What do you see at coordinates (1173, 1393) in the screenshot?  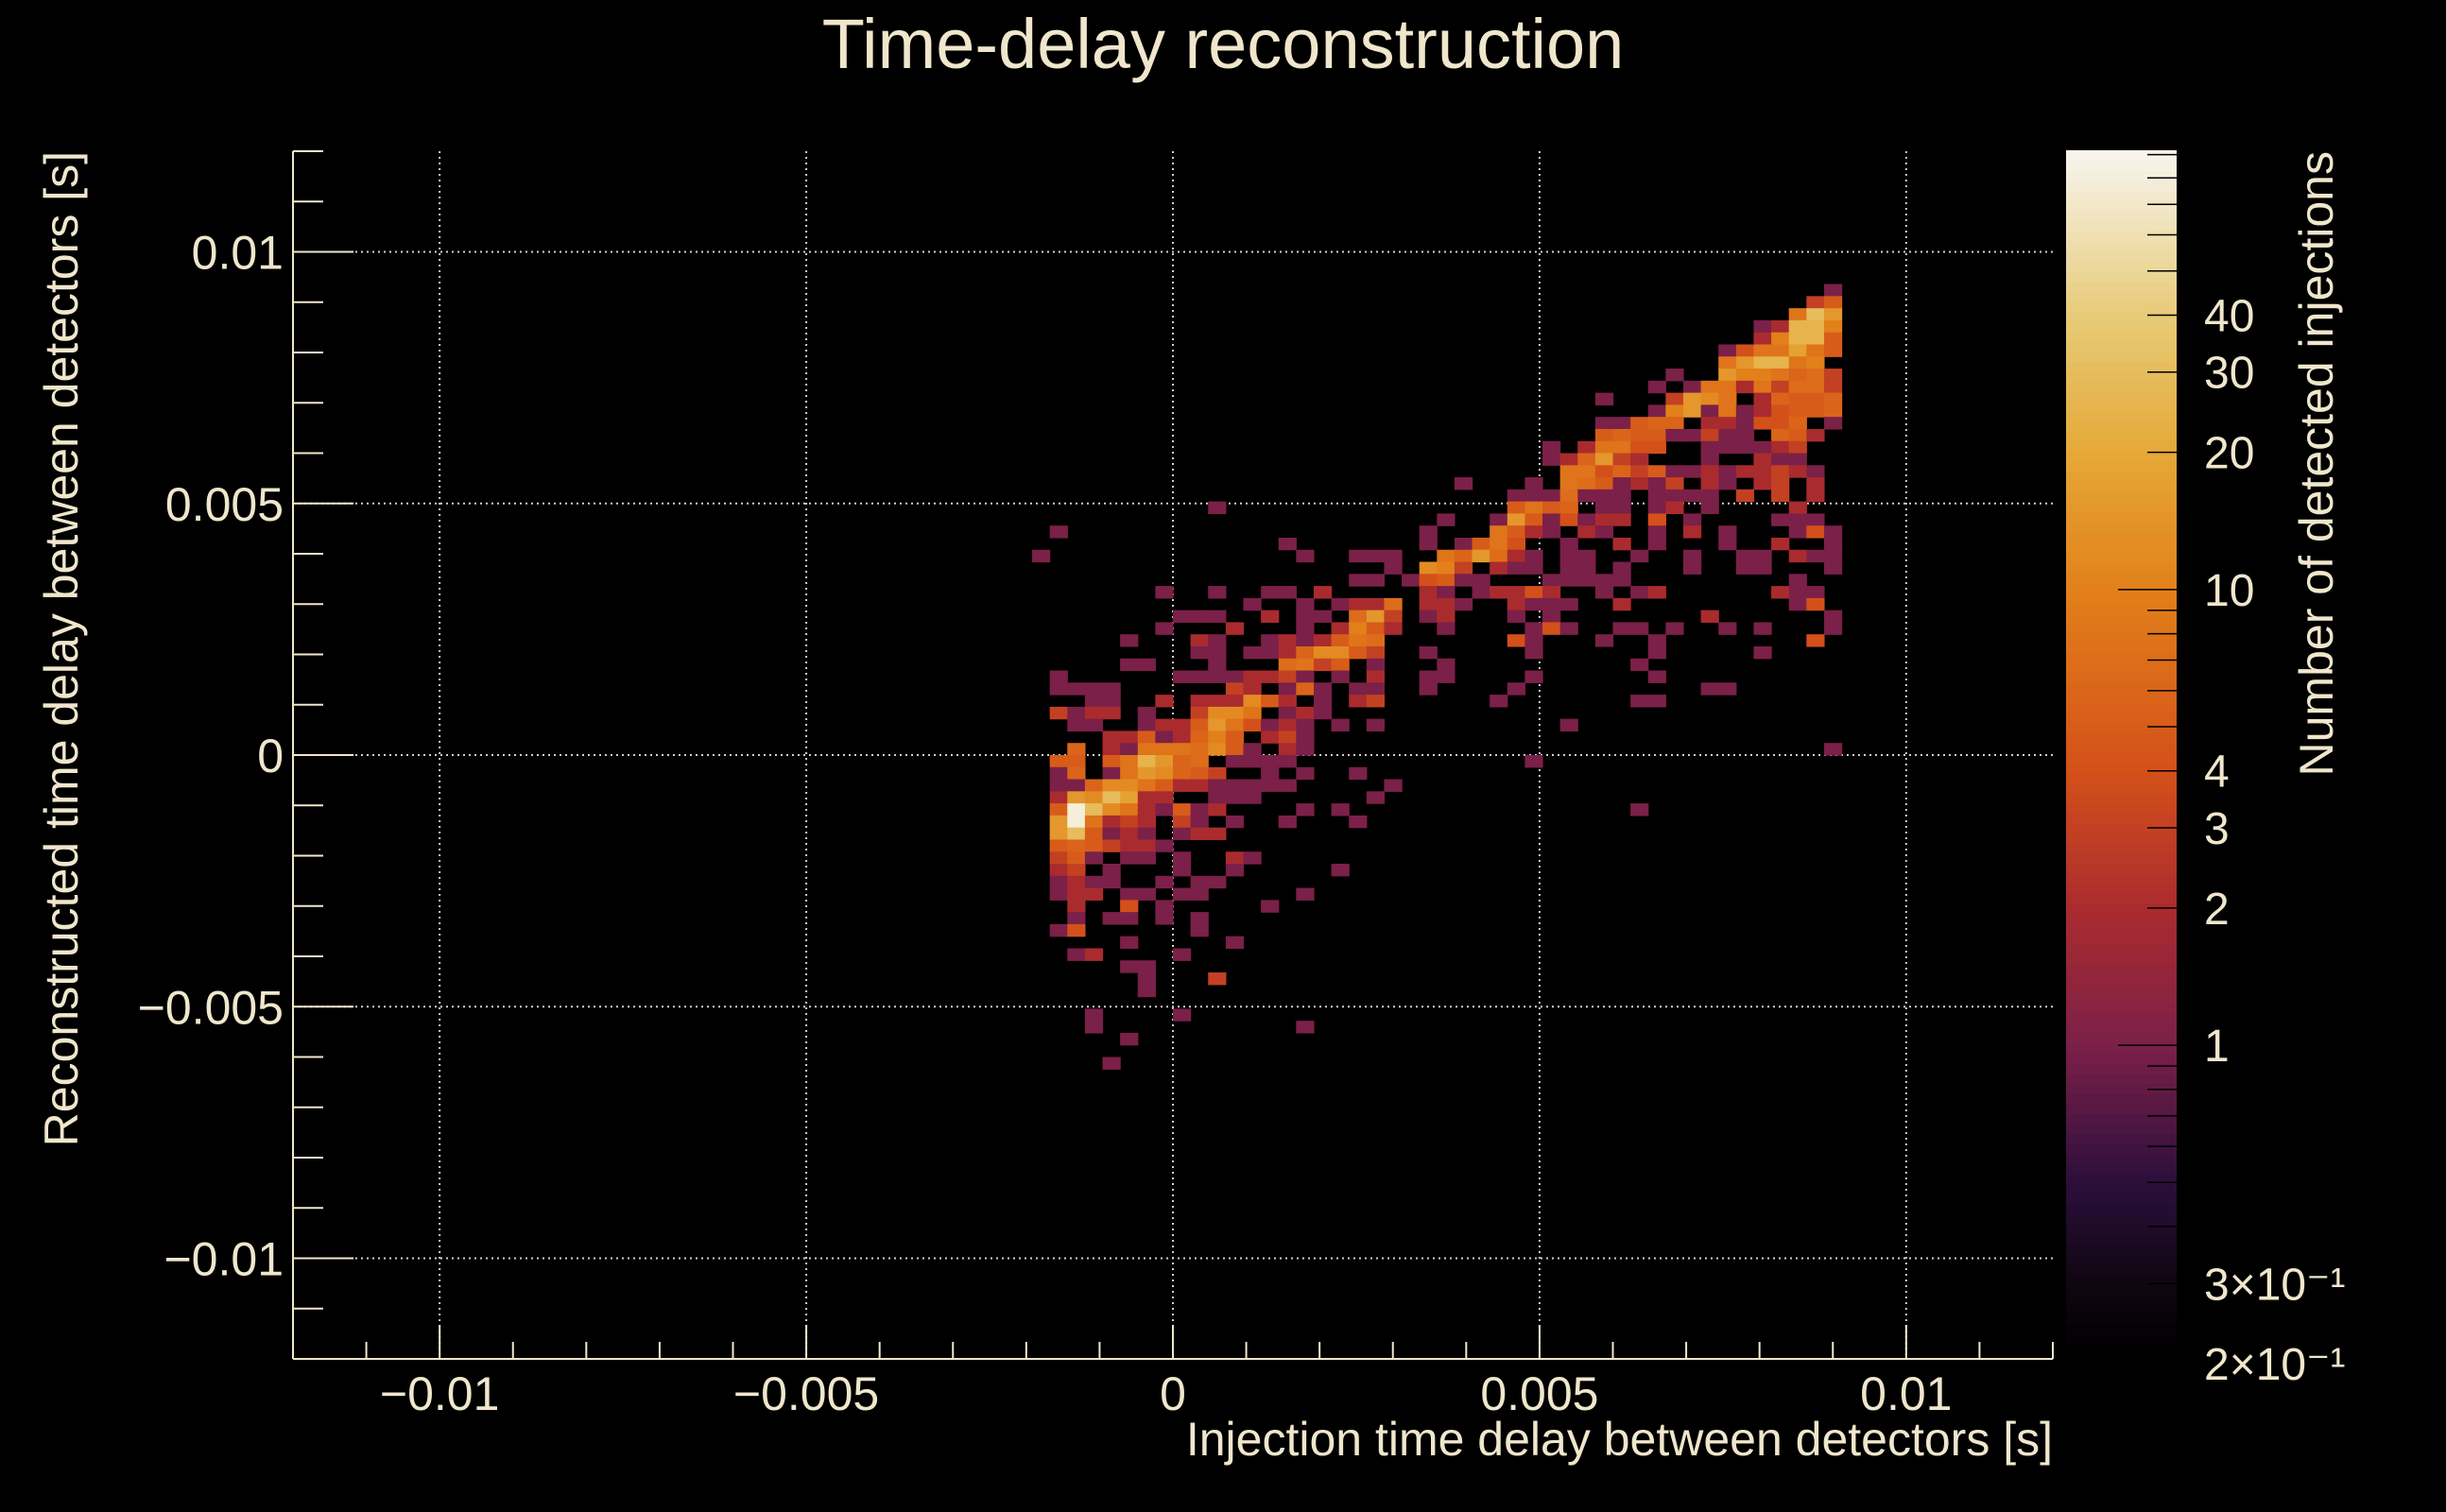 I see `x-tick-label: 0` at bounding box center [1173, 1393].